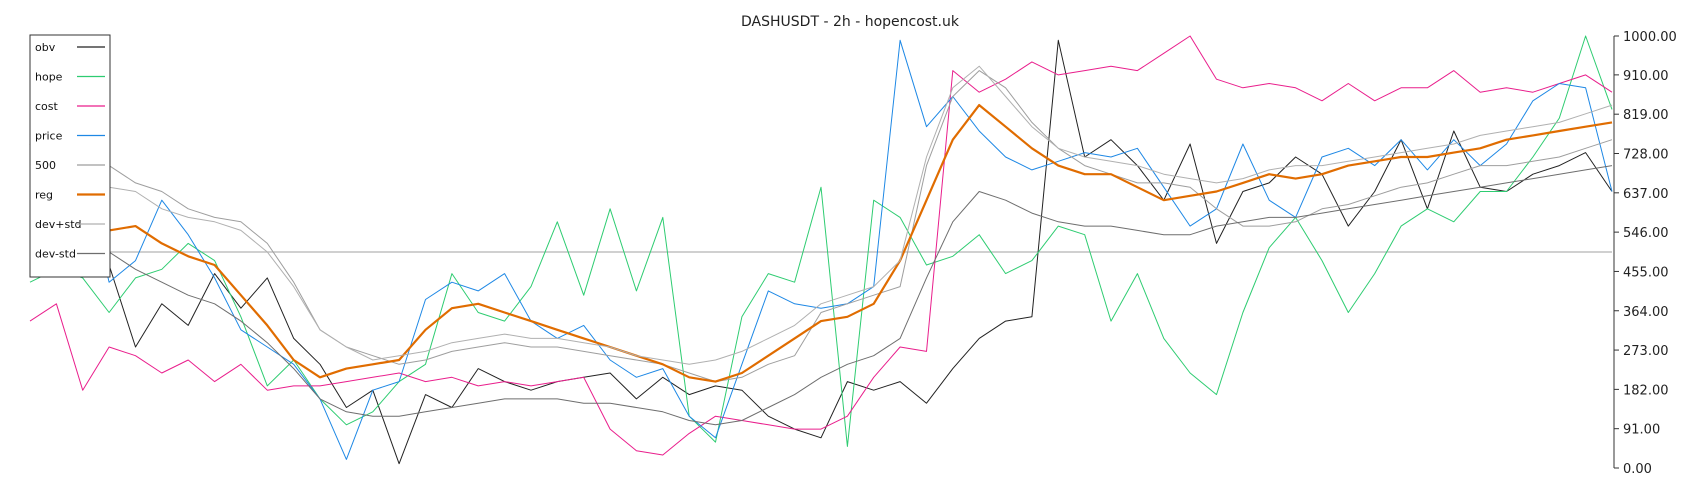  I want to click on y-tick-label: 819.00, so click(1646, 115).